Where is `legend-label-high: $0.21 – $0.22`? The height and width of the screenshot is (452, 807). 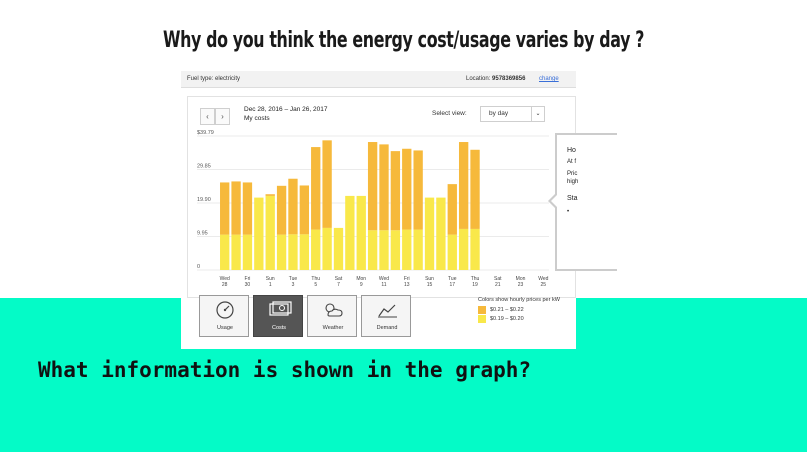
legend-label-high: $0.21 – $0.22 is located at coordinates (507, 310).